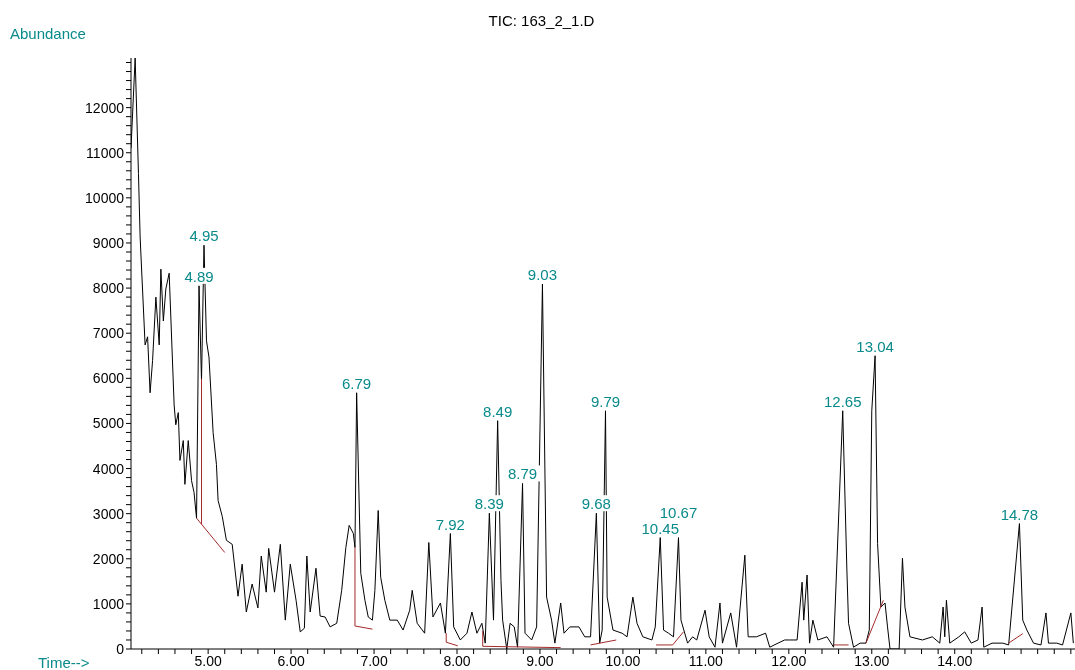 The image size is (1075, 670). Describe the element at coordinates (875, 346) in the screenshot. I see `annotation: 13.04` at that location.